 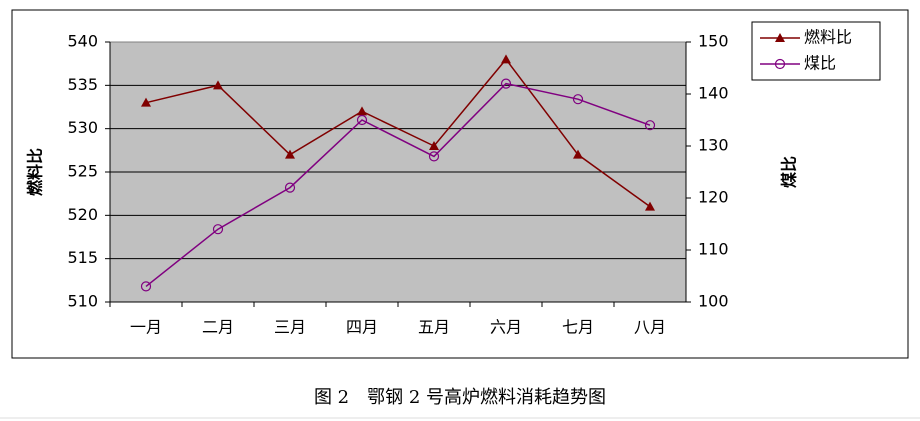 What do you see at coordinates (713, 301) in the screenshot?
I see `y2-tick-label: 100` at bounding box center [713, 301].